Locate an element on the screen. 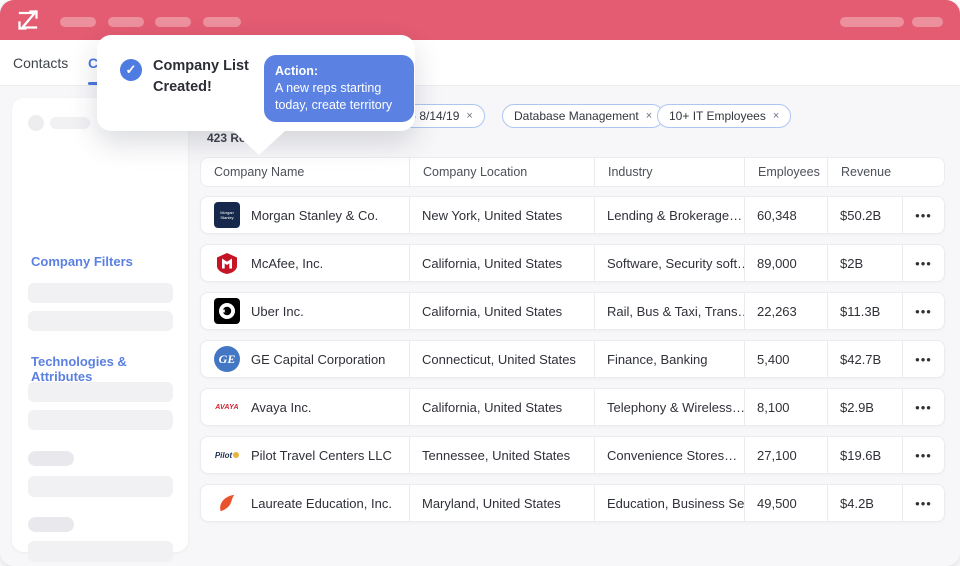 Image resolution: width=960 pixels, height=566 pixels. company-name: Laureate Education, Inc. is located at coordinates (321, 503).